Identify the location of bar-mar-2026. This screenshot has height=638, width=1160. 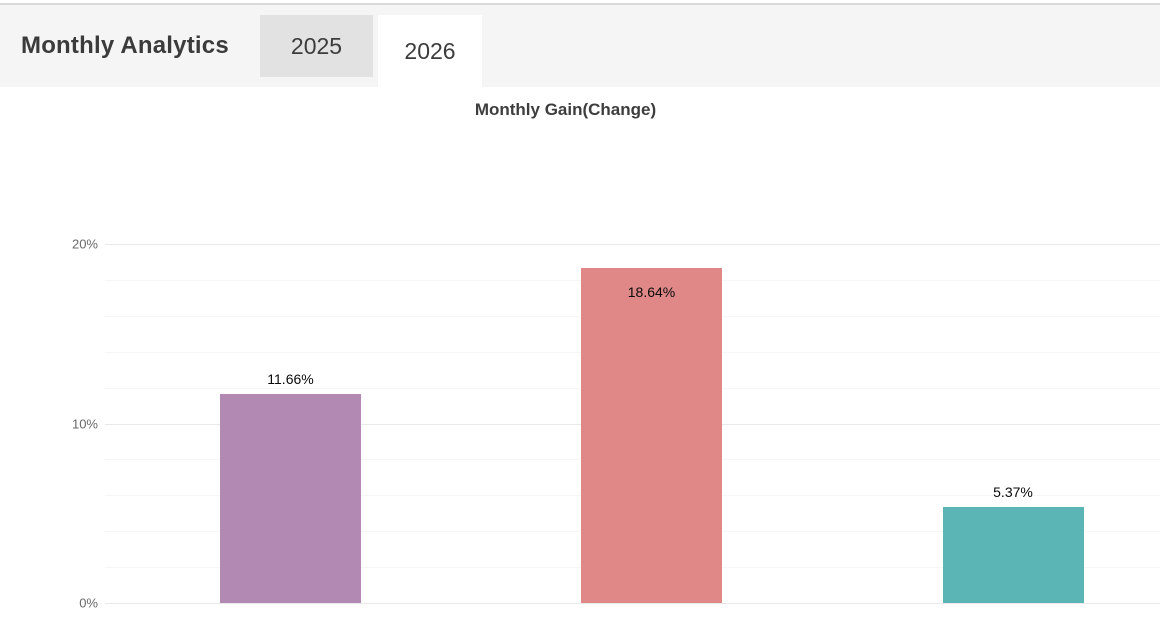
(1013, 554).